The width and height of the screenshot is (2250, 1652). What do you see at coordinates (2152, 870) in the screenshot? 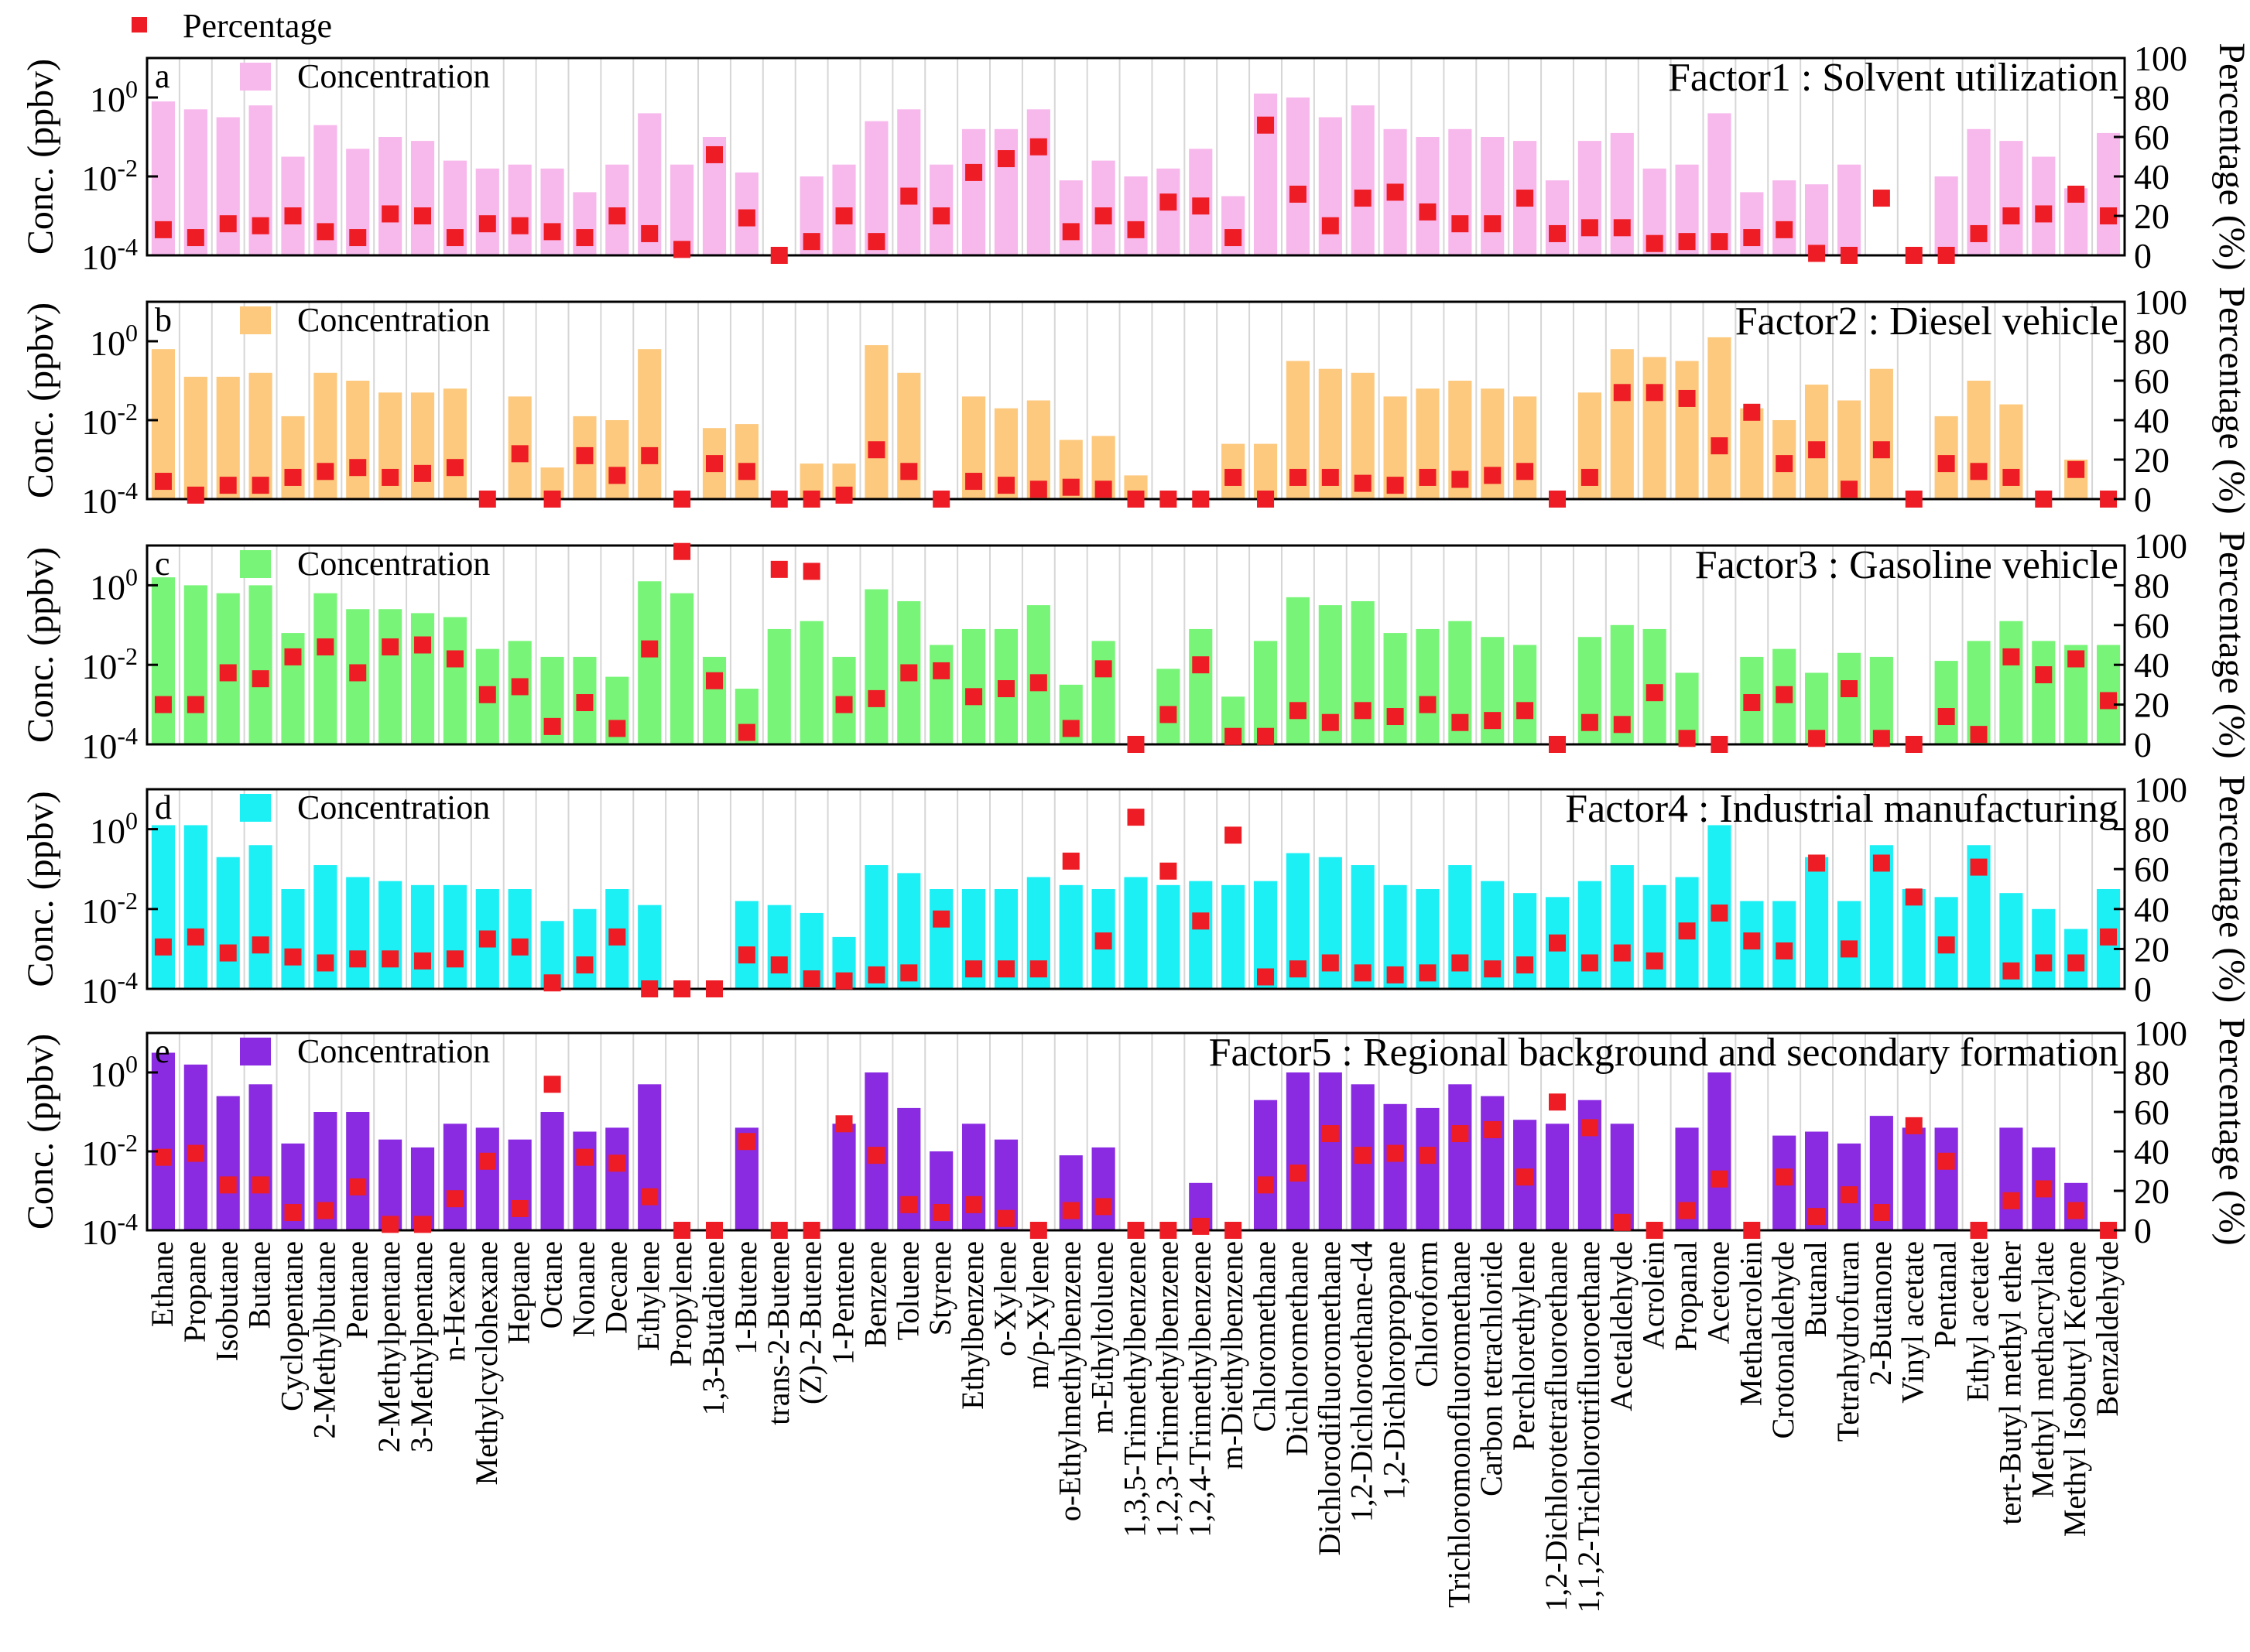
I see `right-tick-label: 60` at bounding box center [2152, 870].